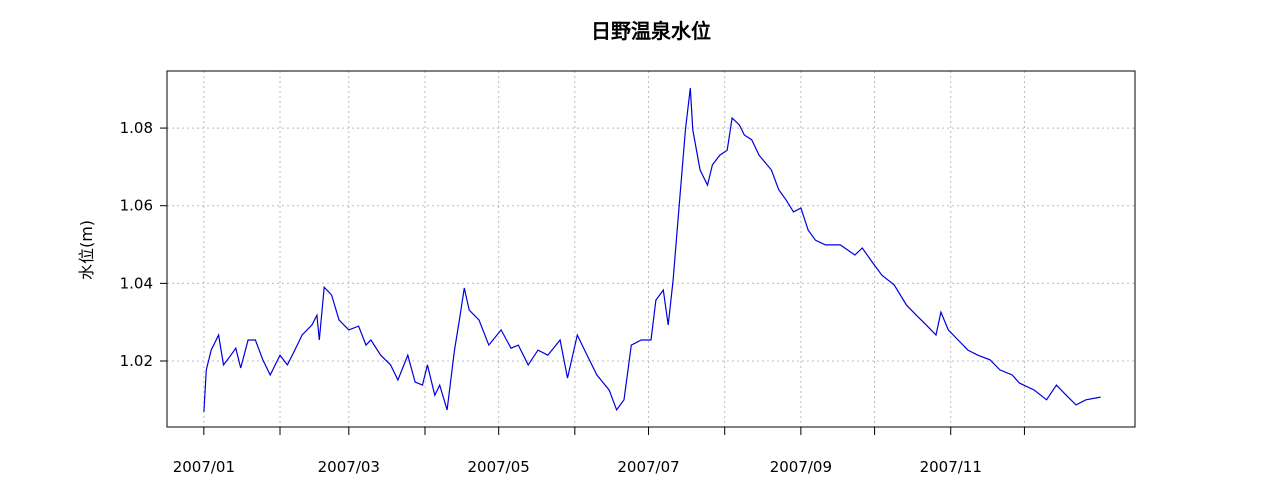  I want to click on y-tick-label: 1.02, so click(136, 361).